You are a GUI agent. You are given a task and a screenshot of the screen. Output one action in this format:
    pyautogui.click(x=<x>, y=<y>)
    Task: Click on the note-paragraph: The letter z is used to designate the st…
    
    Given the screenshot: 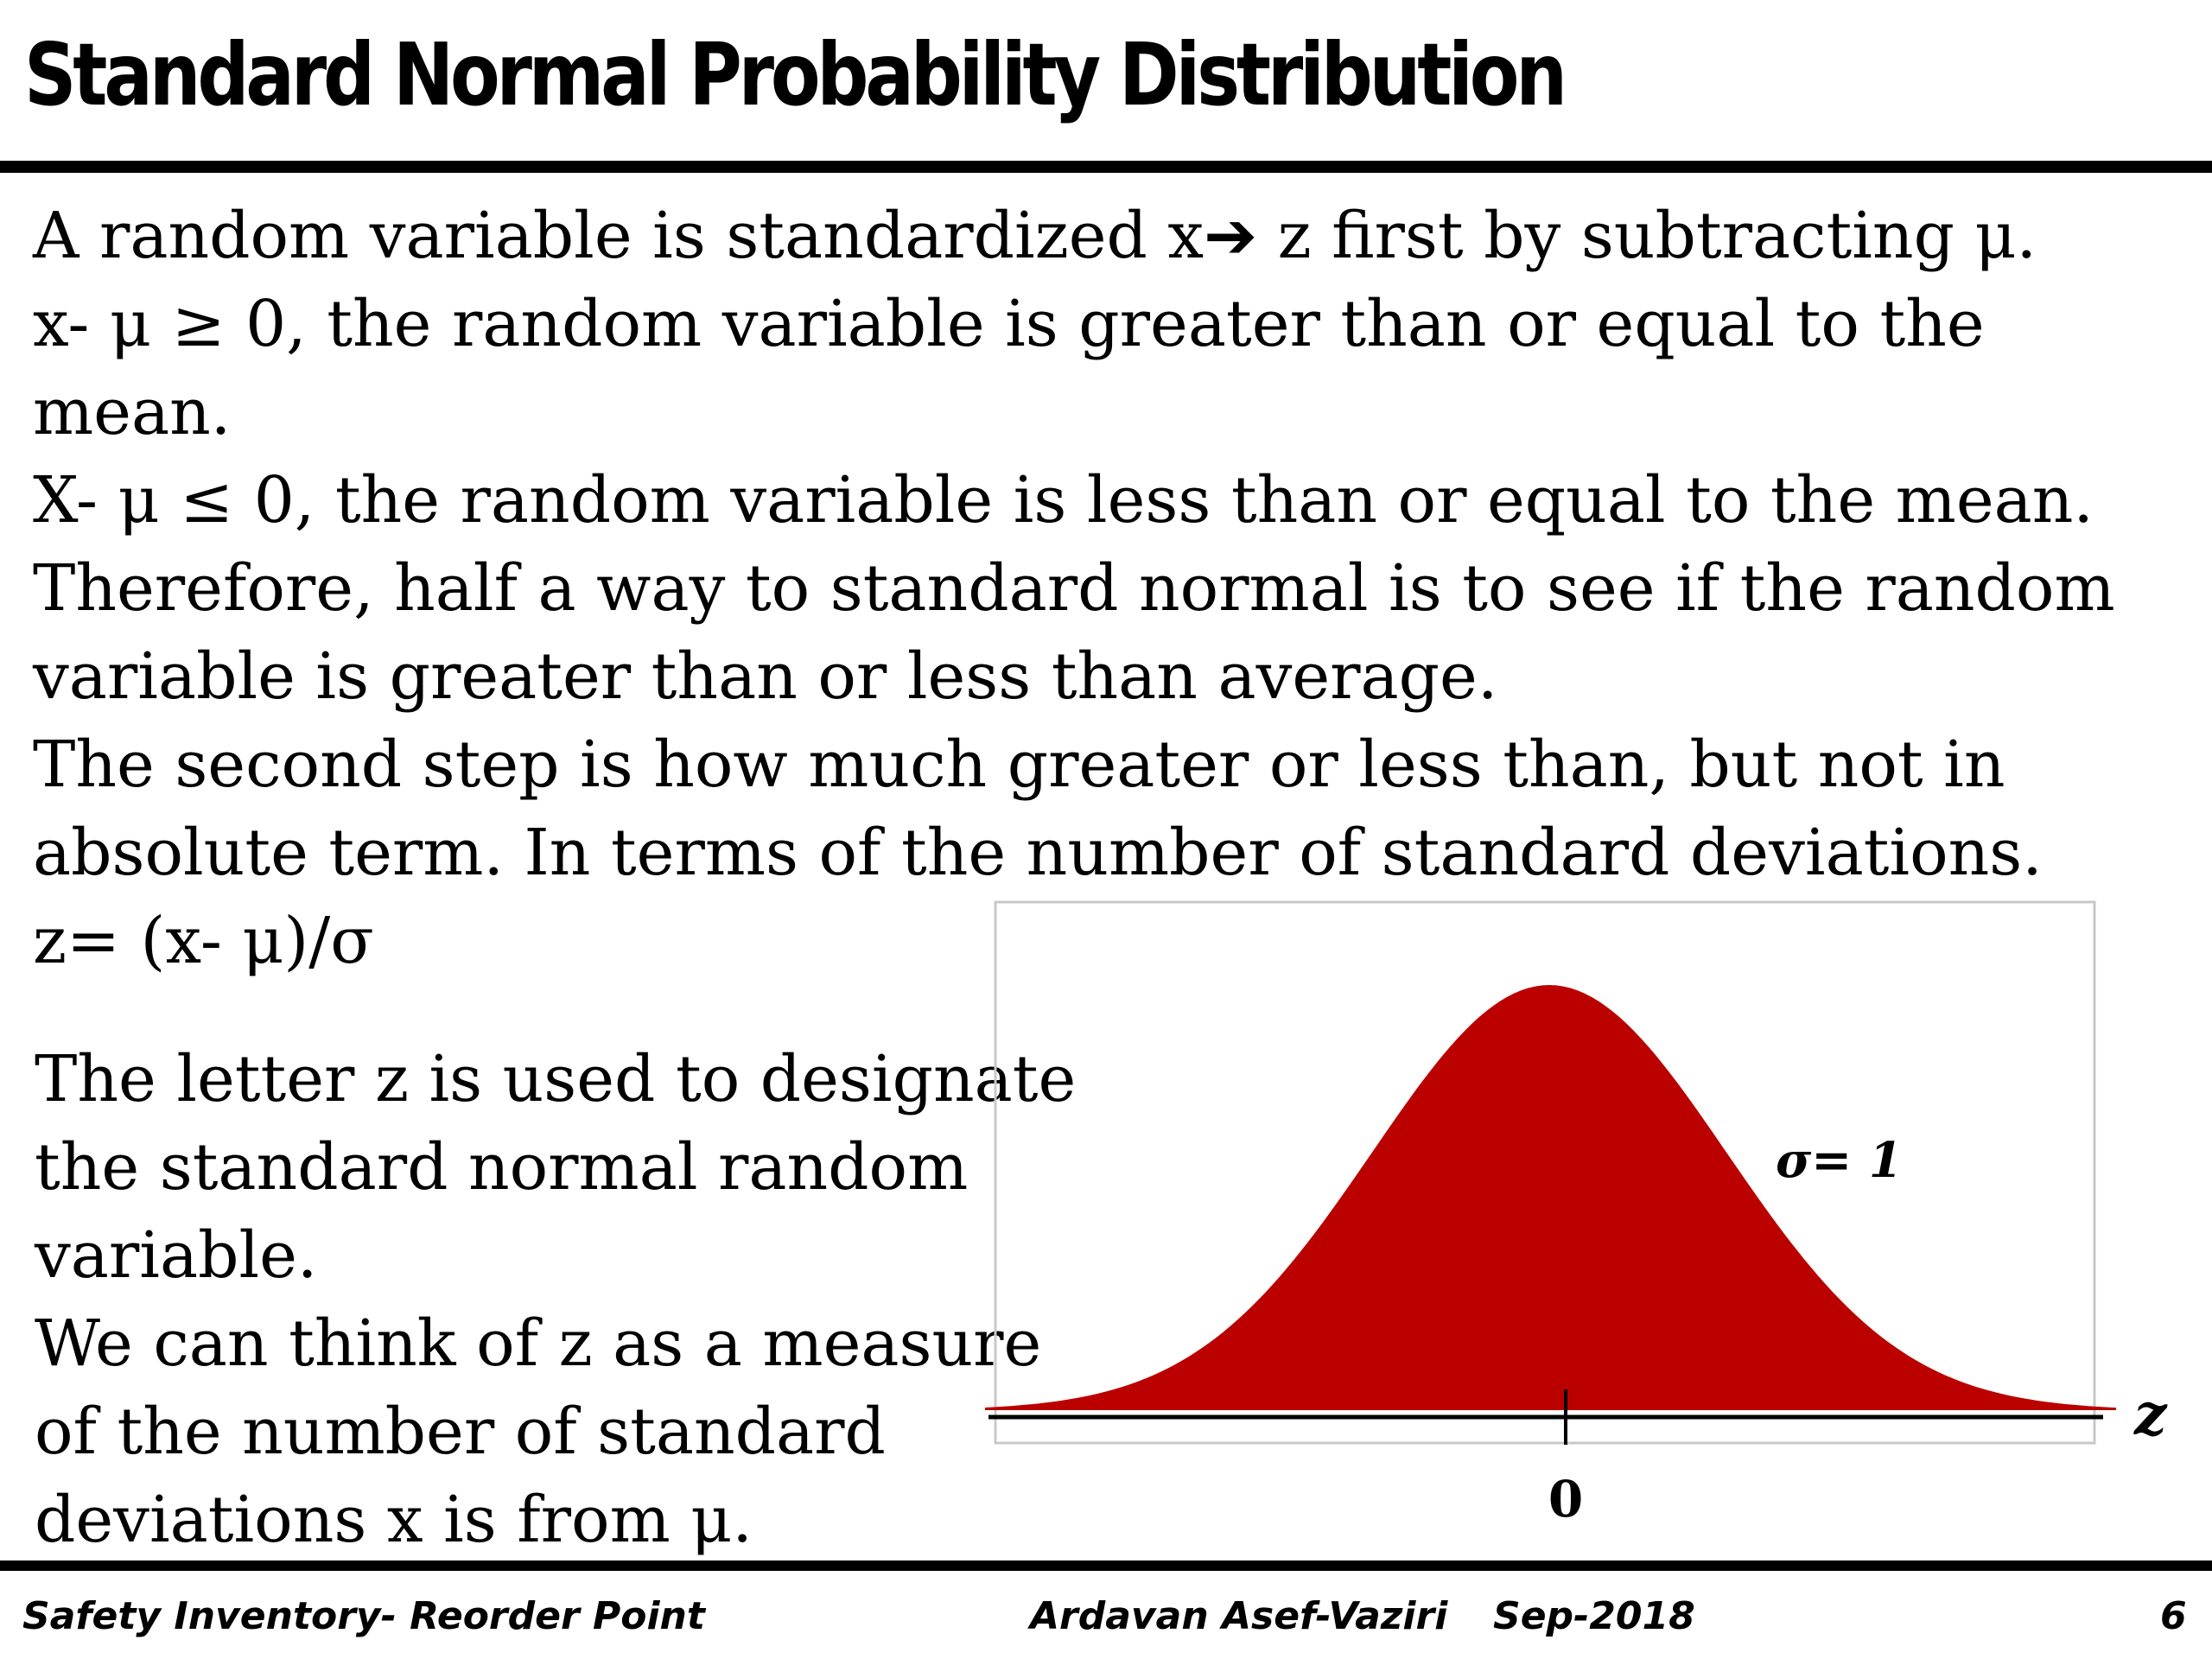 What is the action you would take?
    pyautogui.click(x=556, y=1167)
    